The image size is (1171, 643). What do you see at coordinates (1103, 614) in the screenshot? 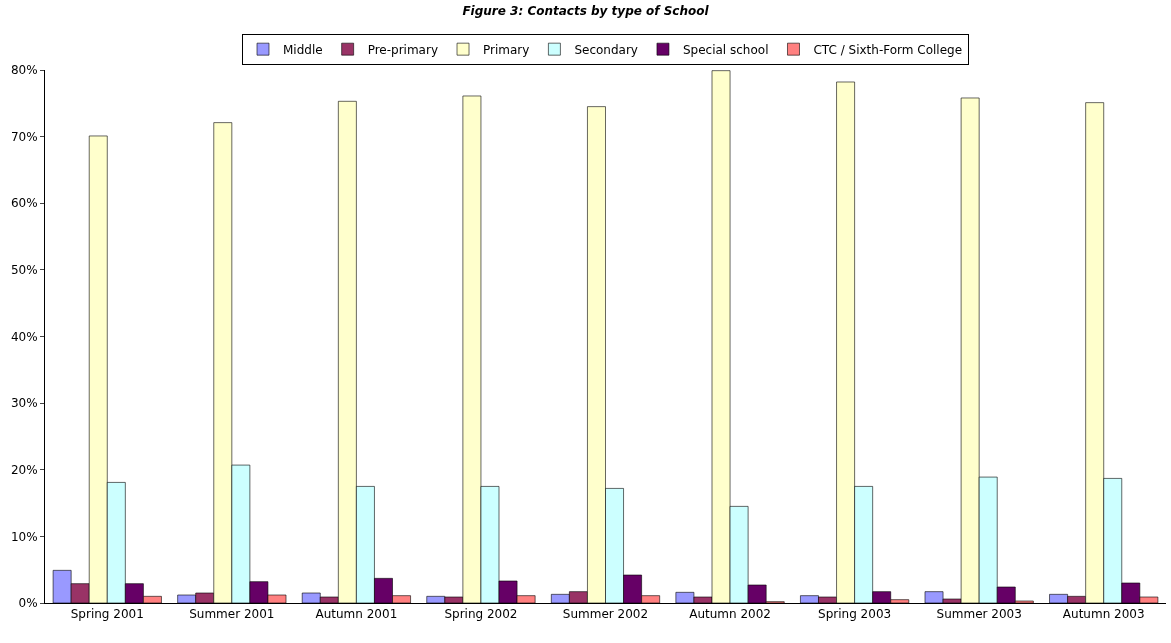
I see `x-tick-label: Autumn 2003` at bounding box center [1103, 614].